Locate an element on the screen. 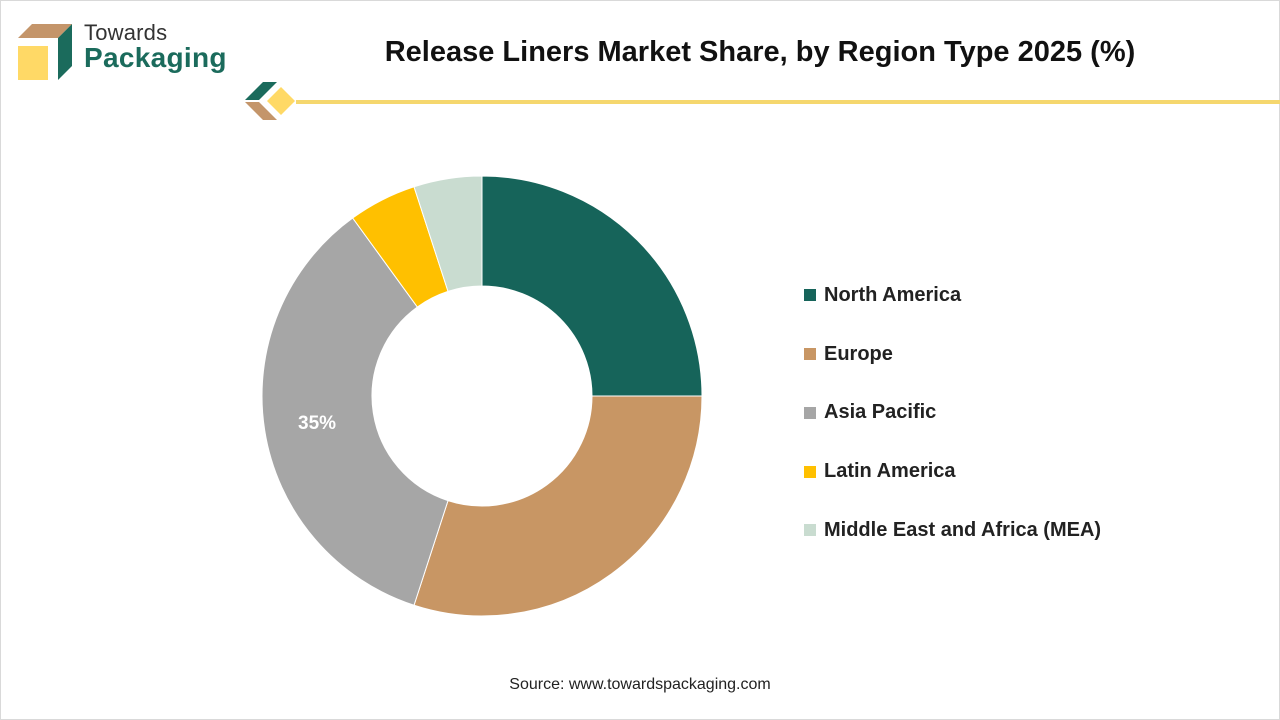 This screenshot has height=720, width=1280. legend-label: Middle East and Africa (MEA) is located at coordinates (963, 529).